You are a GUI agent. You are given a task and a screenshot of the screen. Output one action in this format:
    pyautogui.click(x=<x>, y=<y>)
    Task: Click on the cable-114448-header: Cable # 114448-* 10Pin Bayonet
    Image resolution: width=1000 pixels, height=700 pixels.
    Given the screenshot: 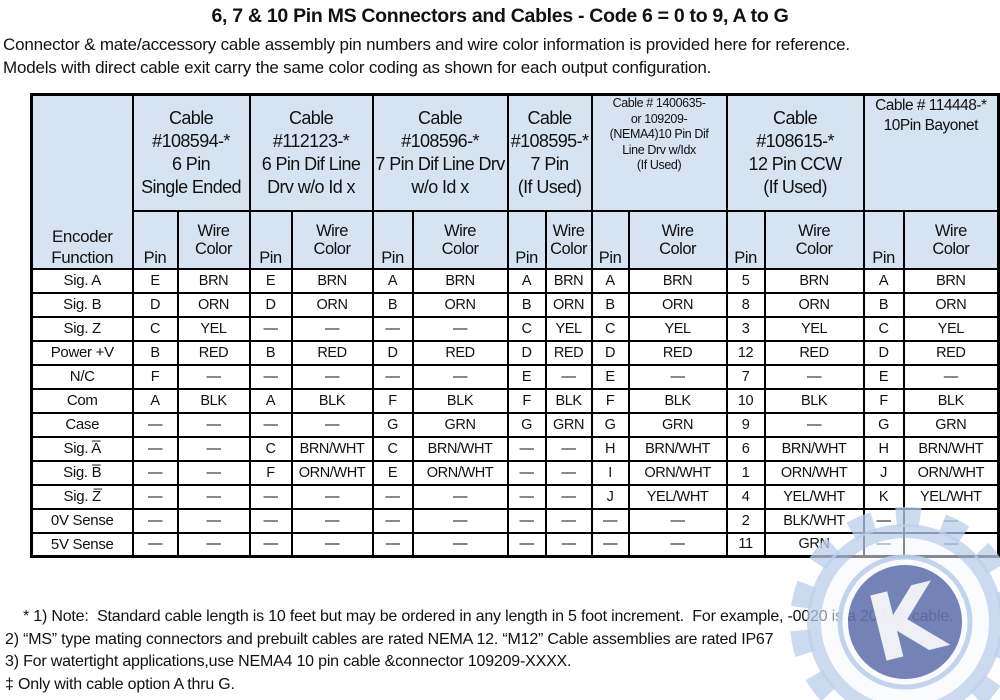 What is the action you would take?
    pyautogui.click(x=931, y=152)
    